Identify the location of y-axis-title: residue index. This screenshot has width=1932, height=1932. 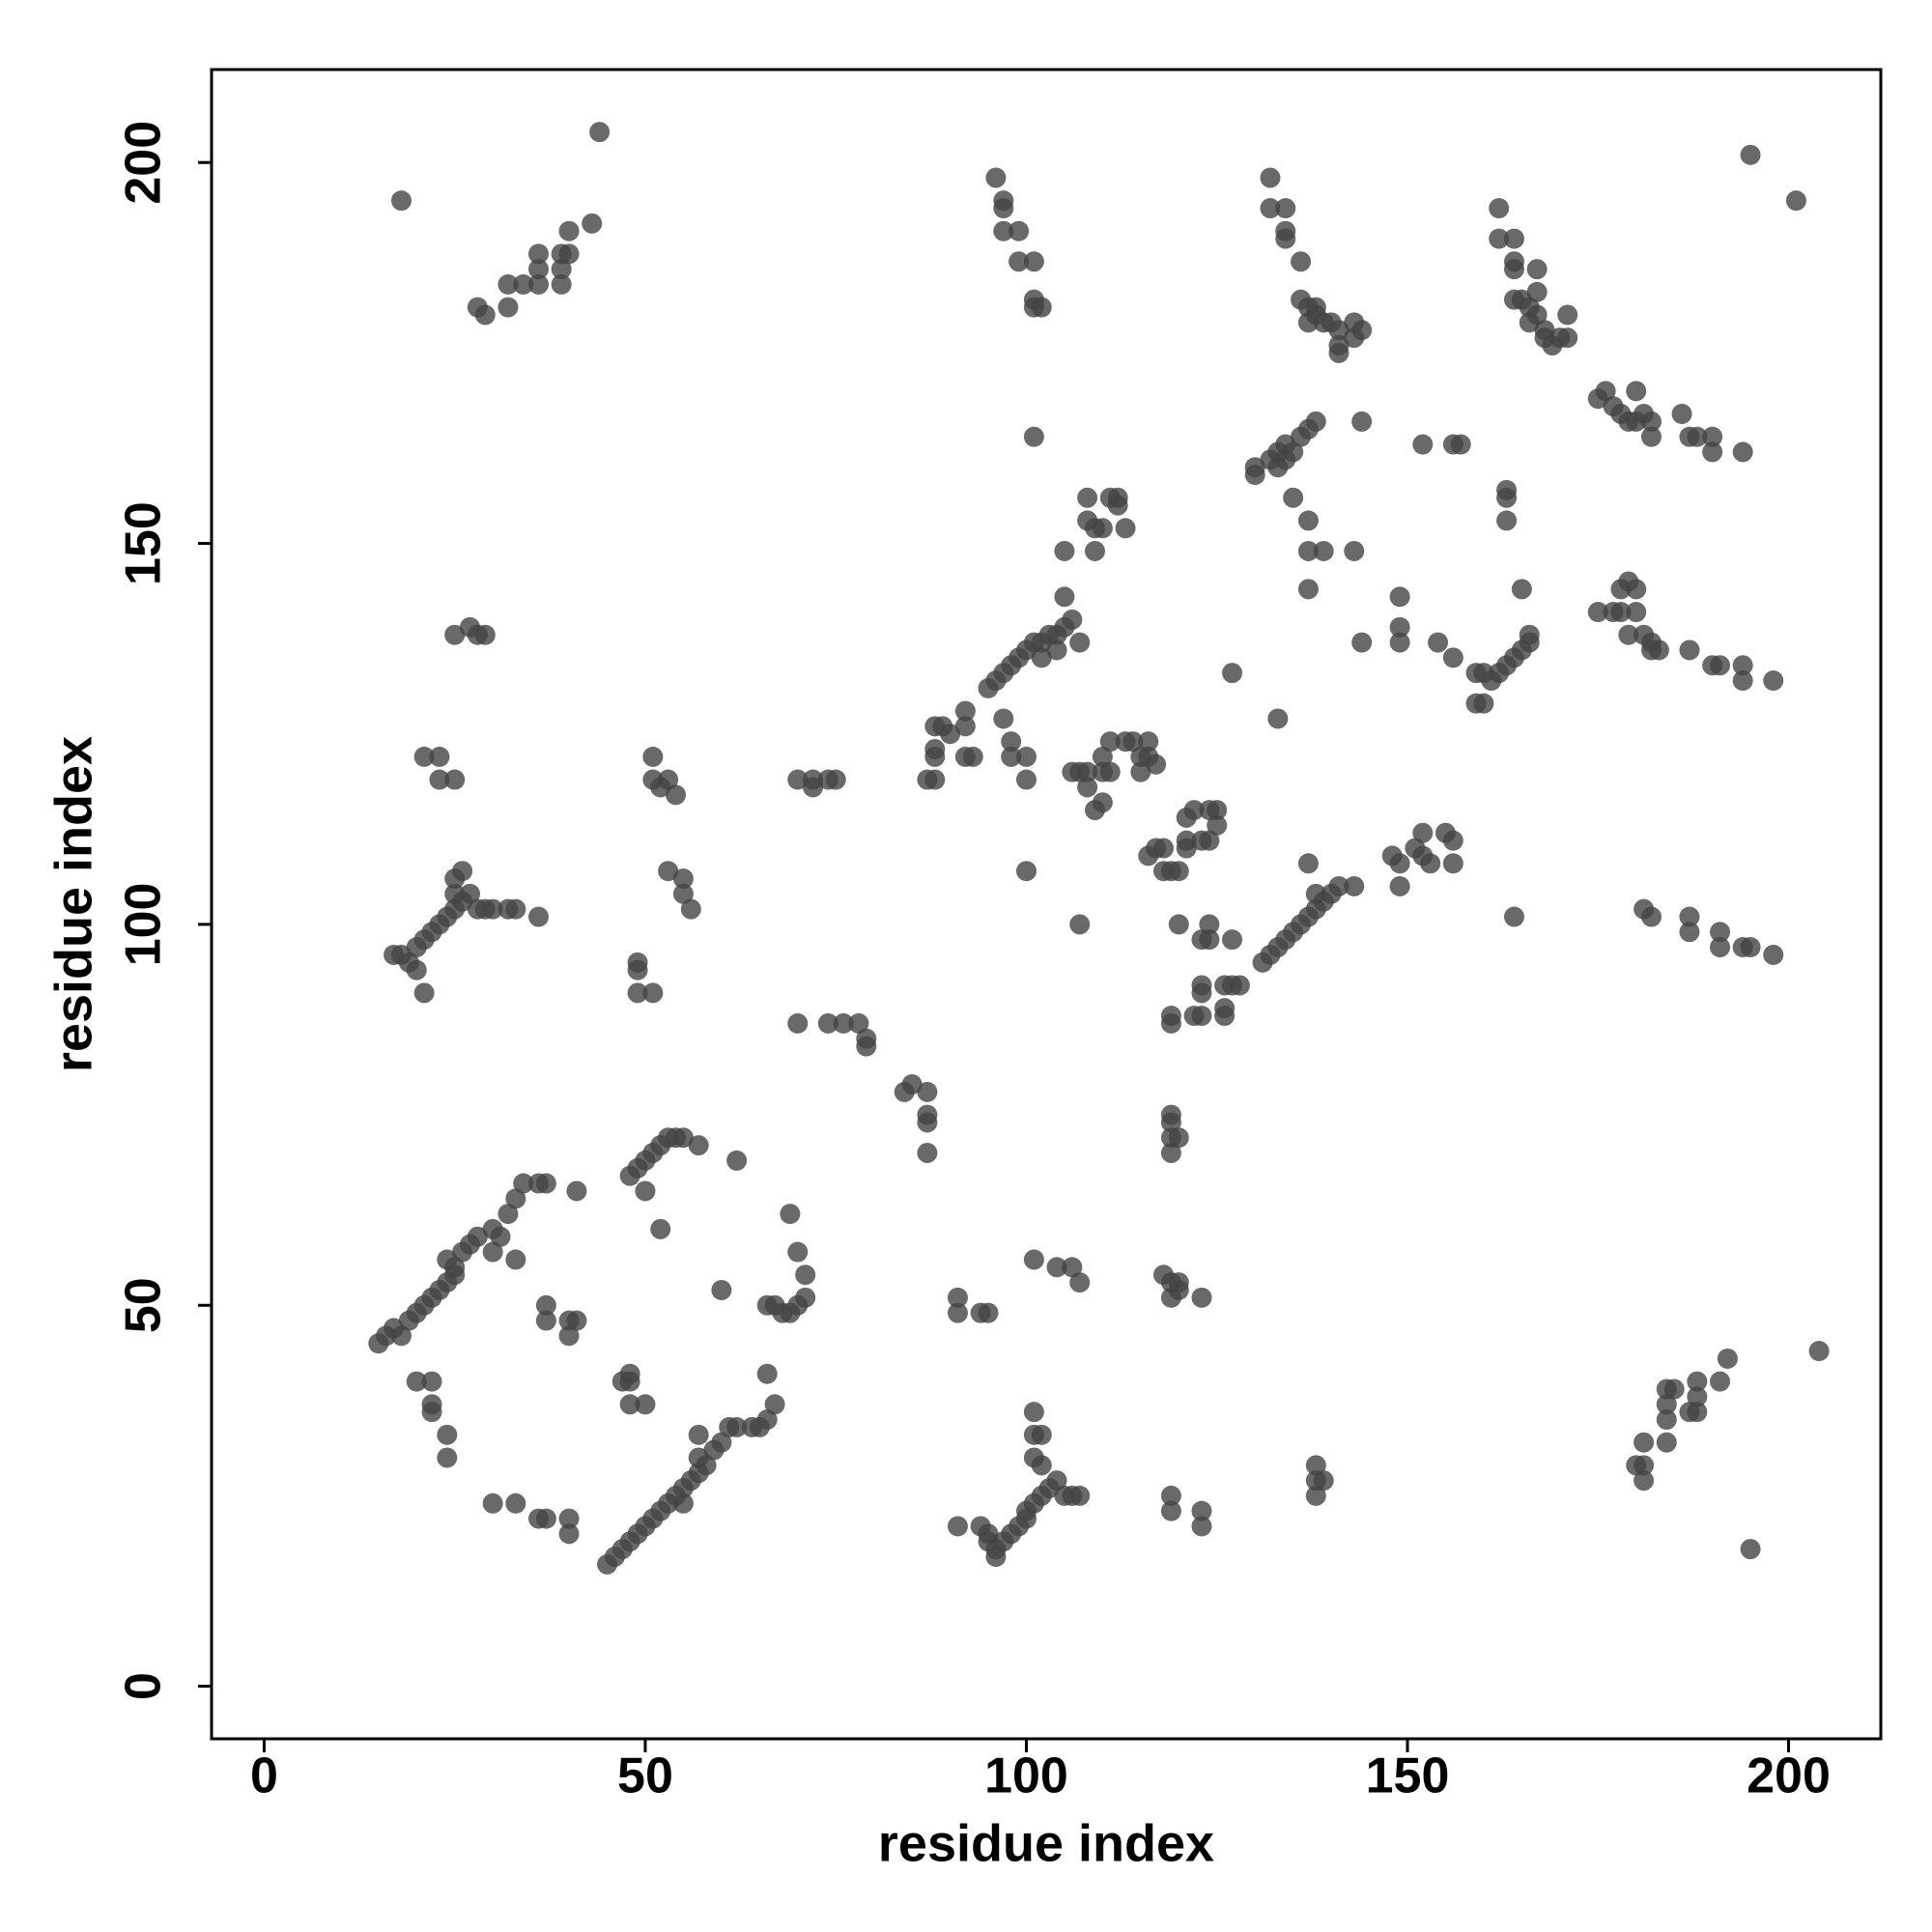
(73, 904).